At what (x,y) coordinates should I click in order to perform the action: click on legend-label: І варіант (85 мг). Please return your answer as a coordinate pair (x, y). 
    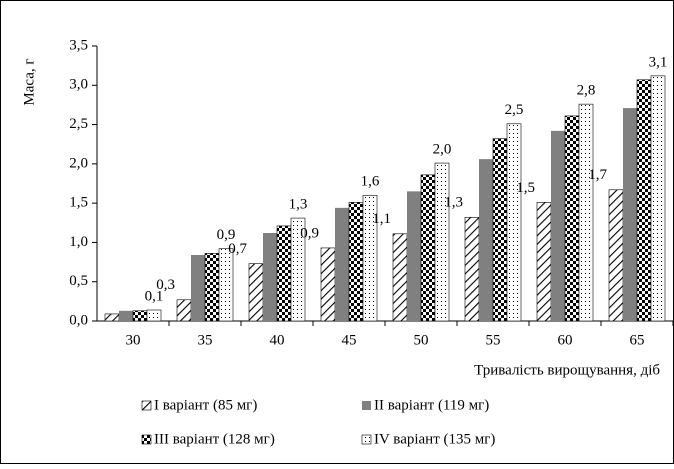
    Looking at the image, I should click on (205, 405).